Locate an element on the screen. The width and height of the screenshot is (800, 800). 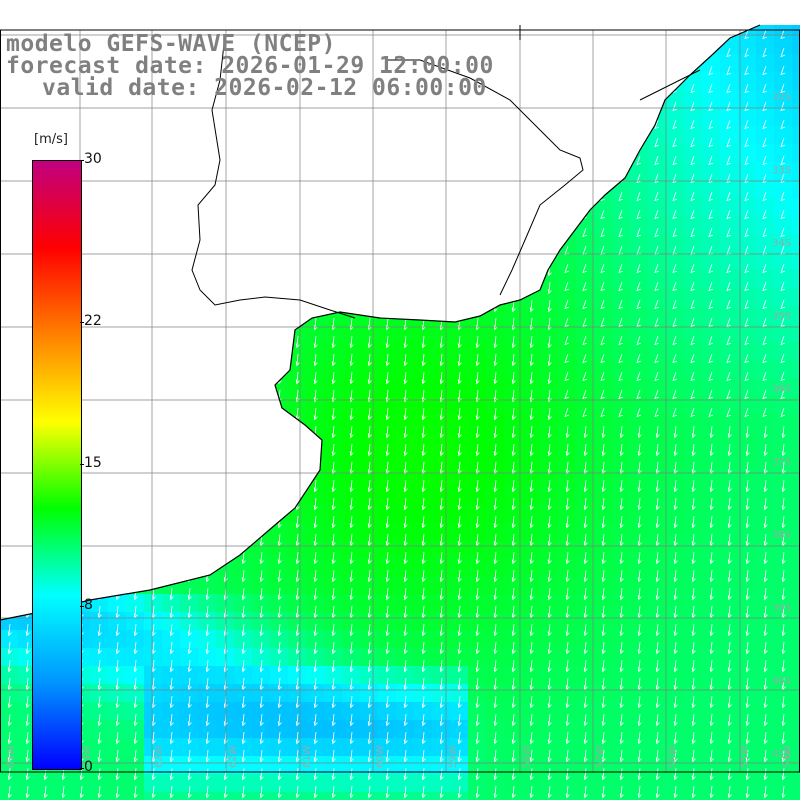
country-border is located at coordinates (670, 85).